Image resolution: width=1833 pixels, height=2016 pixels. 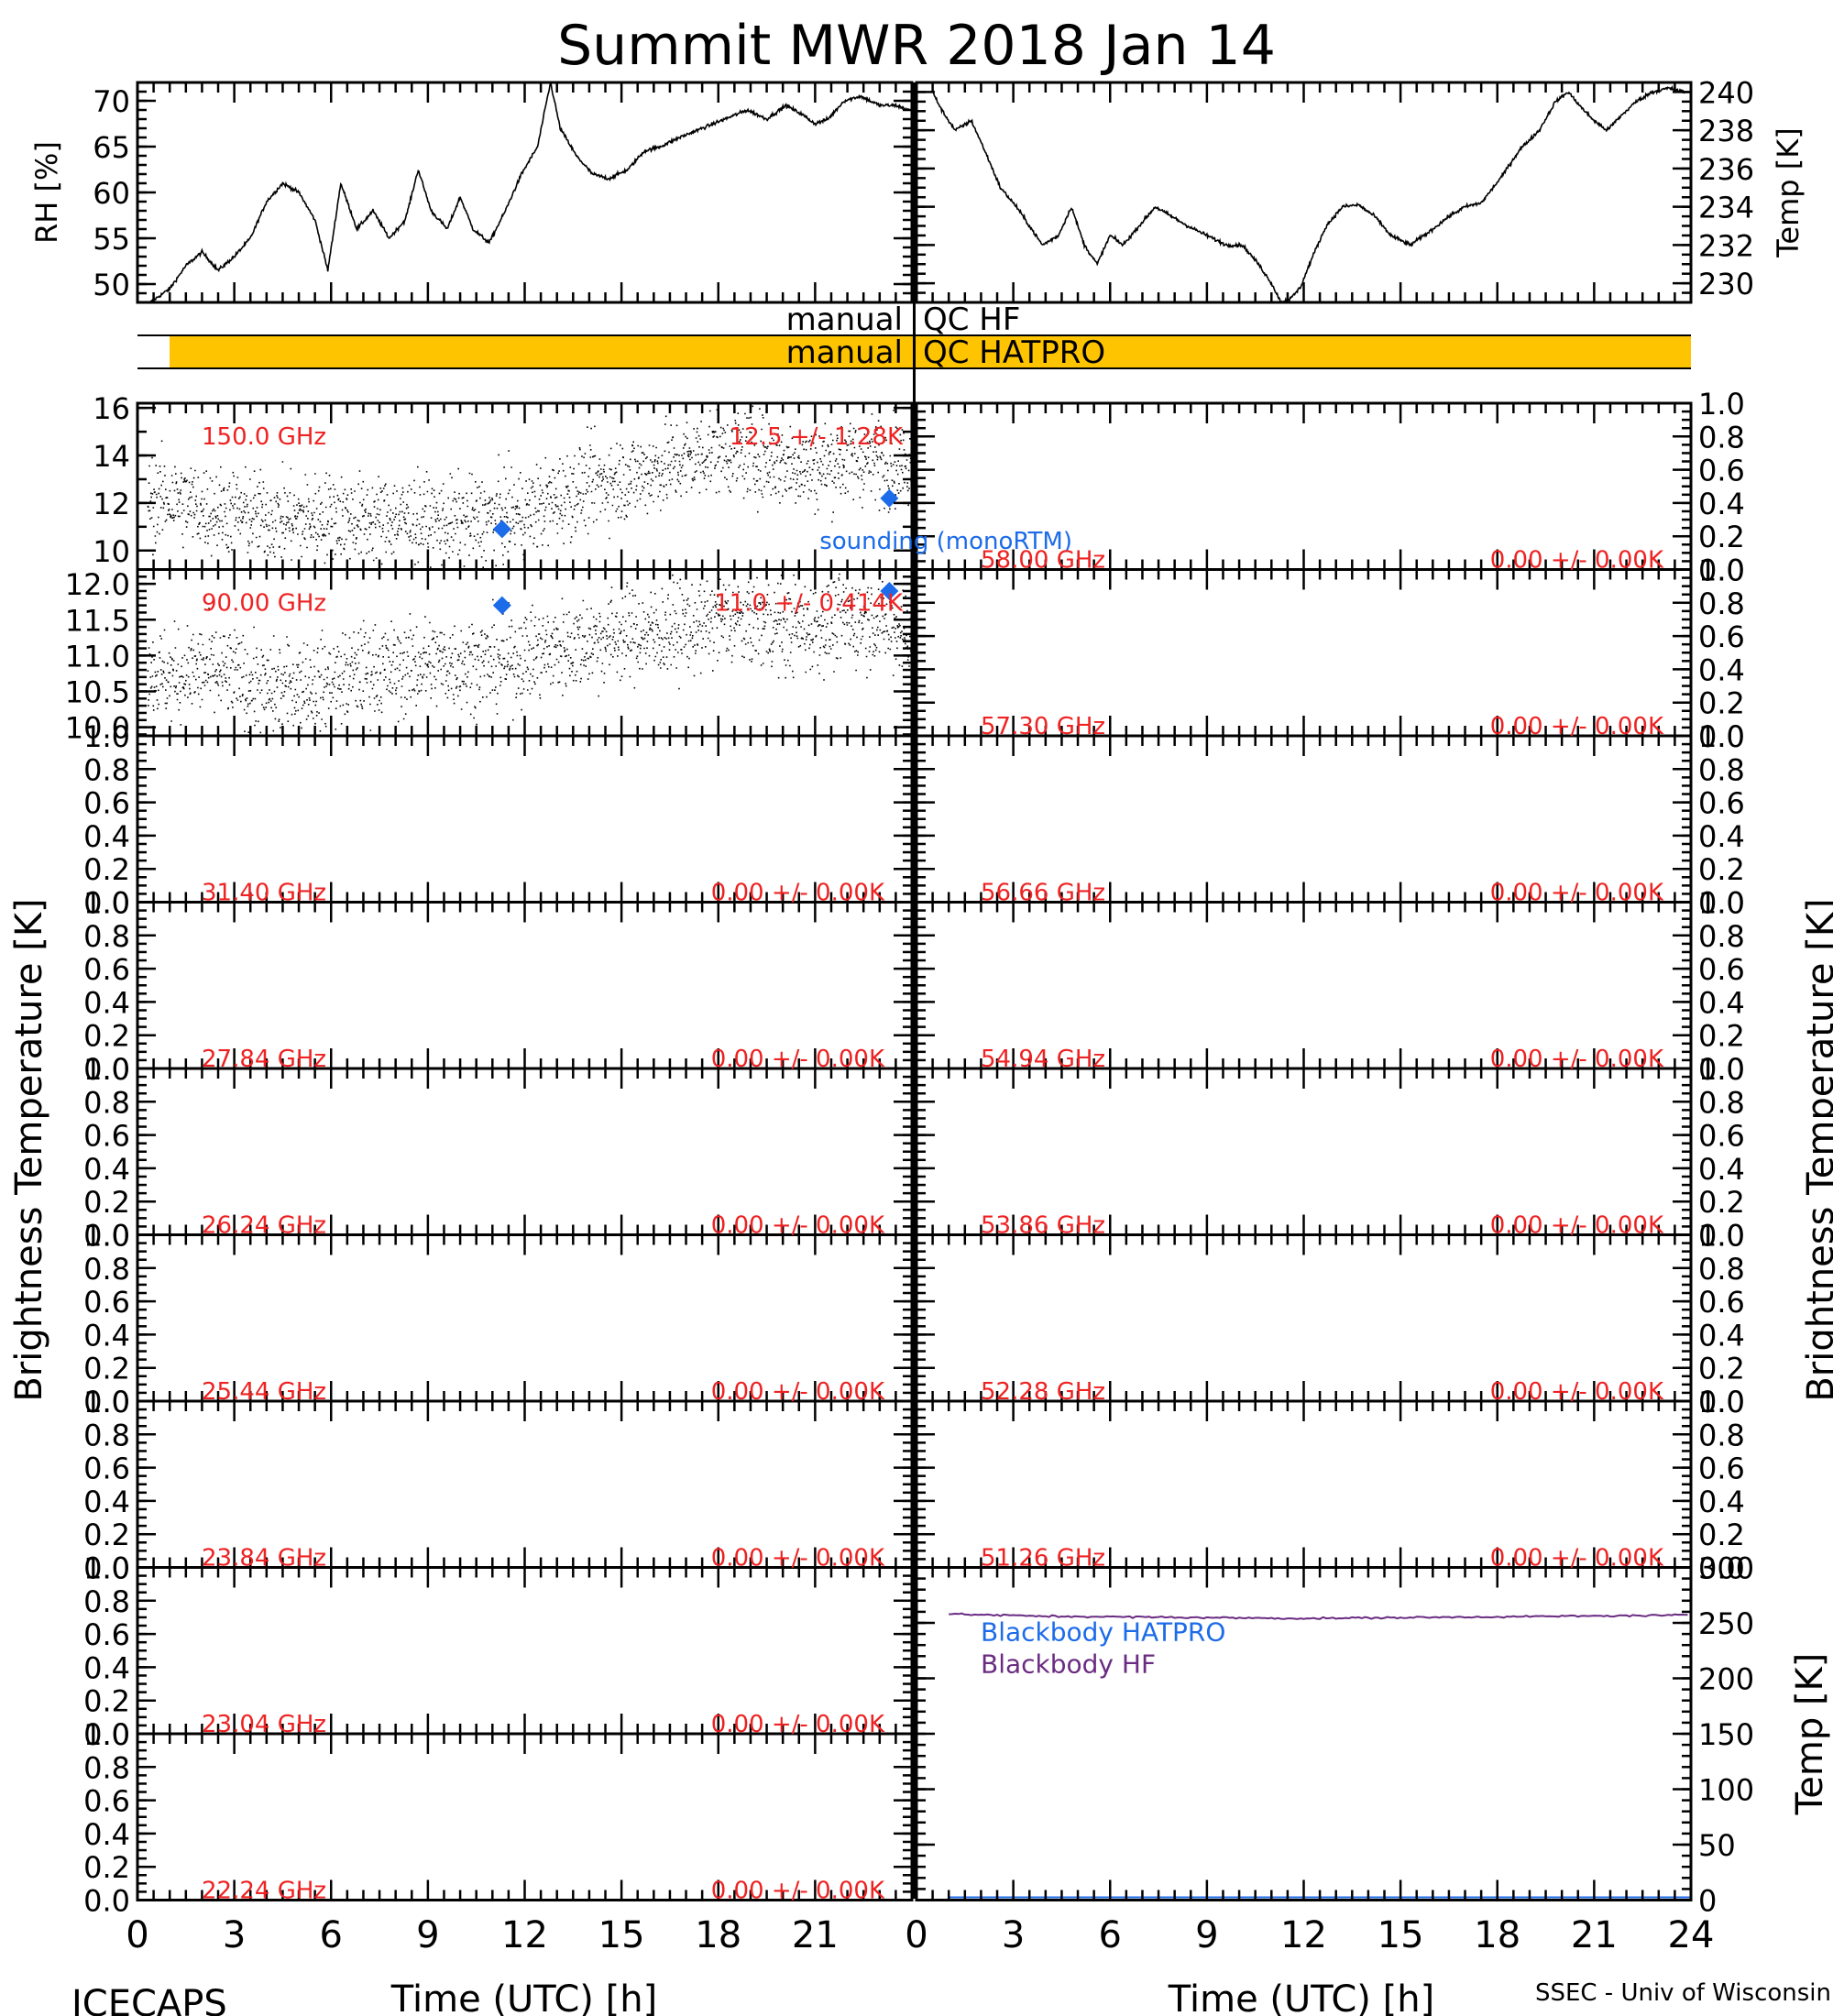 I want to click on left-panel-2-ytick-label: 10.5, so click(x=97, y=691).